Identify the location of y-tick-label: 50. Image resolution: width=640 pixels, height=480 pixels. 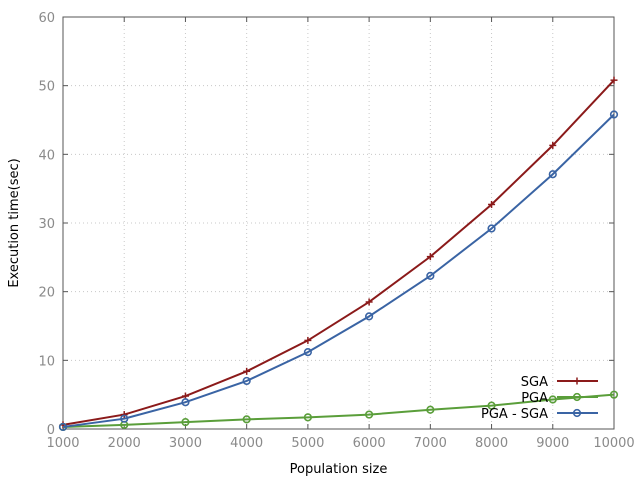
(46, 87).